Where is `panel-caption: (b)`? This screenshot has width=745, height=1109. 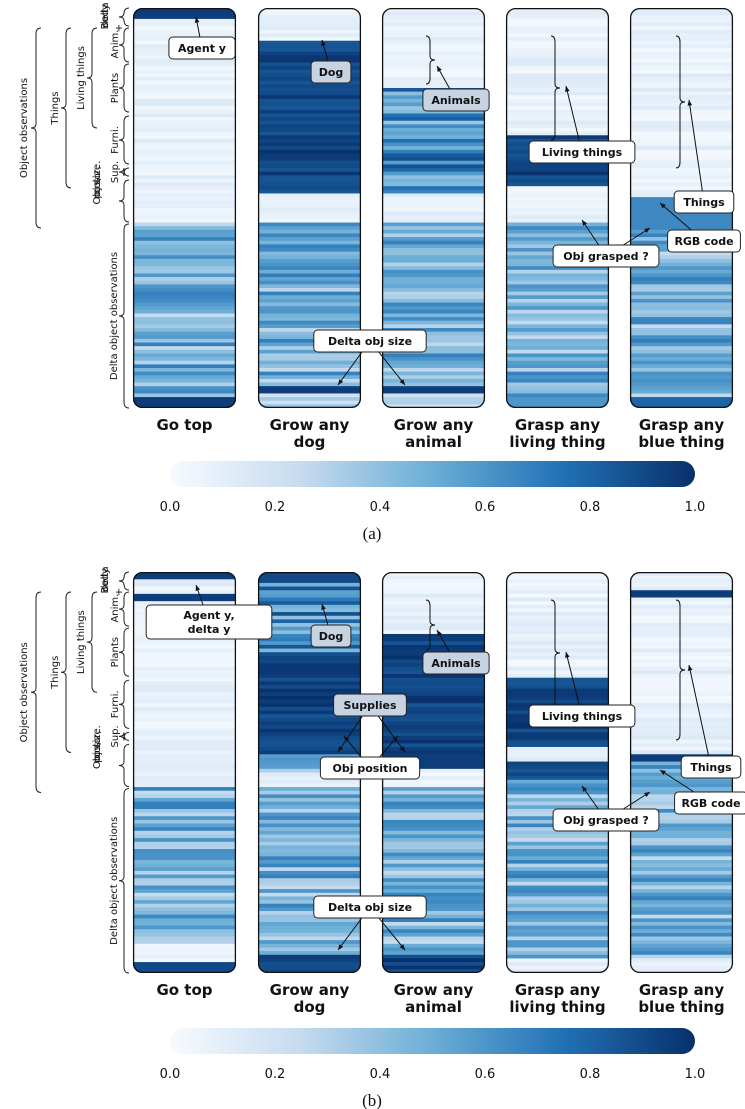 panel-caption: (b) is located at coordinates (372, 1100).